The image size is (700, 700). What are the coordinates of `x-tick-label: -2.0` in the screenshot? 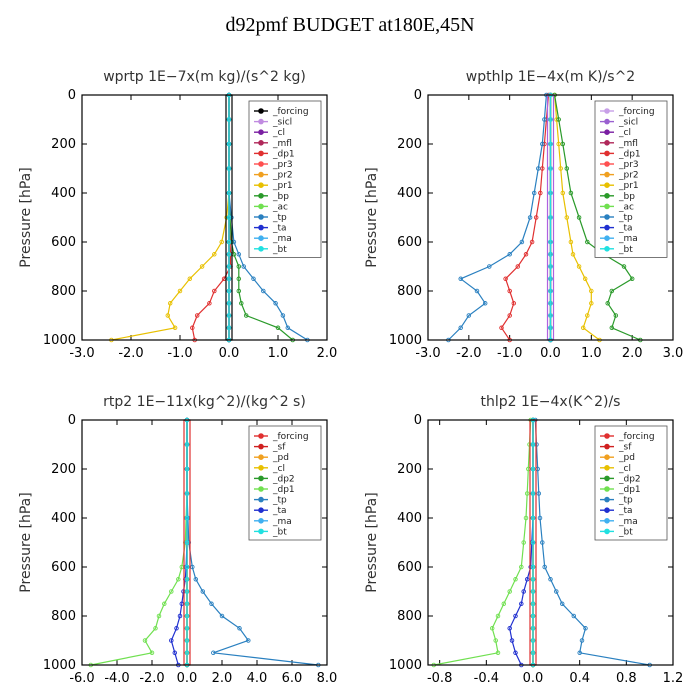 It's located at (130, 353).